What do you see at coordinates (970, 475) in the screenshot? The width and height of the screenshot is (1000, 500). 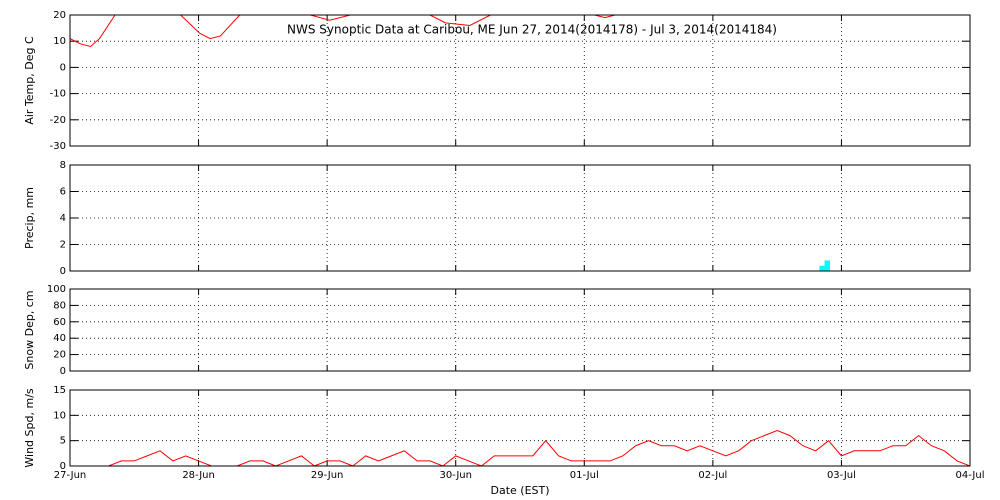 I see `x-tick-label: 04-Jul` at bounding box center [970, 475].